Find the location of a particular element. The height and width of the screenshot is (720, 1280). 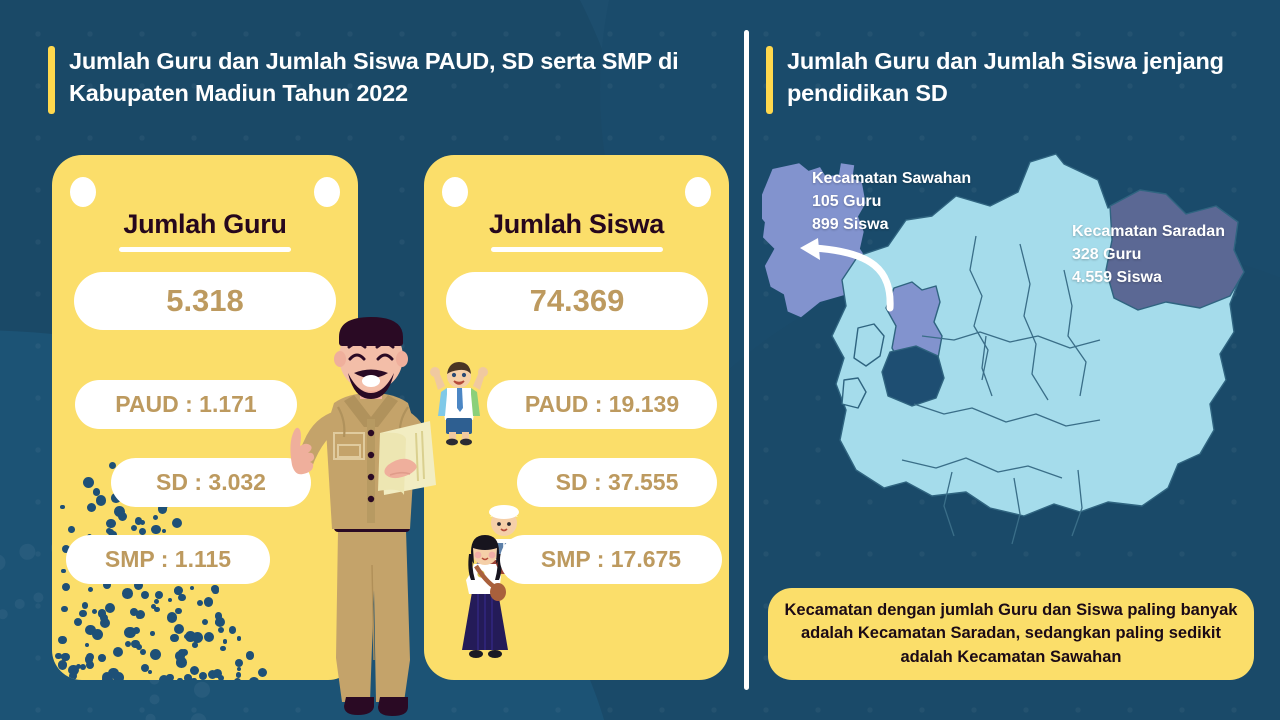

teacher-illustration is located at coordinates (363, 516).